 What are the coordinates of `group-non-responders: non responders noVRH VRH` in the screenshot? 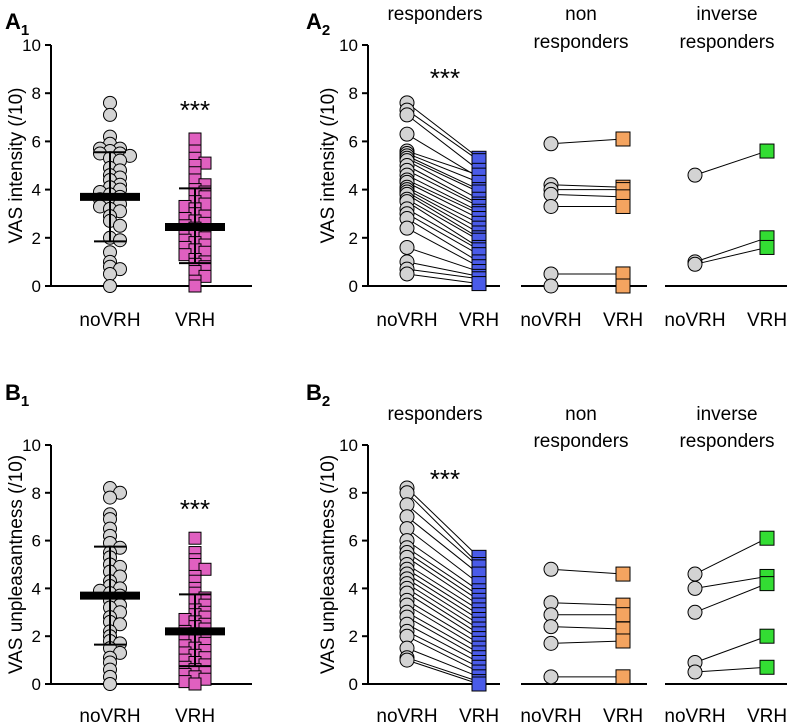 It's located at (583, 564).